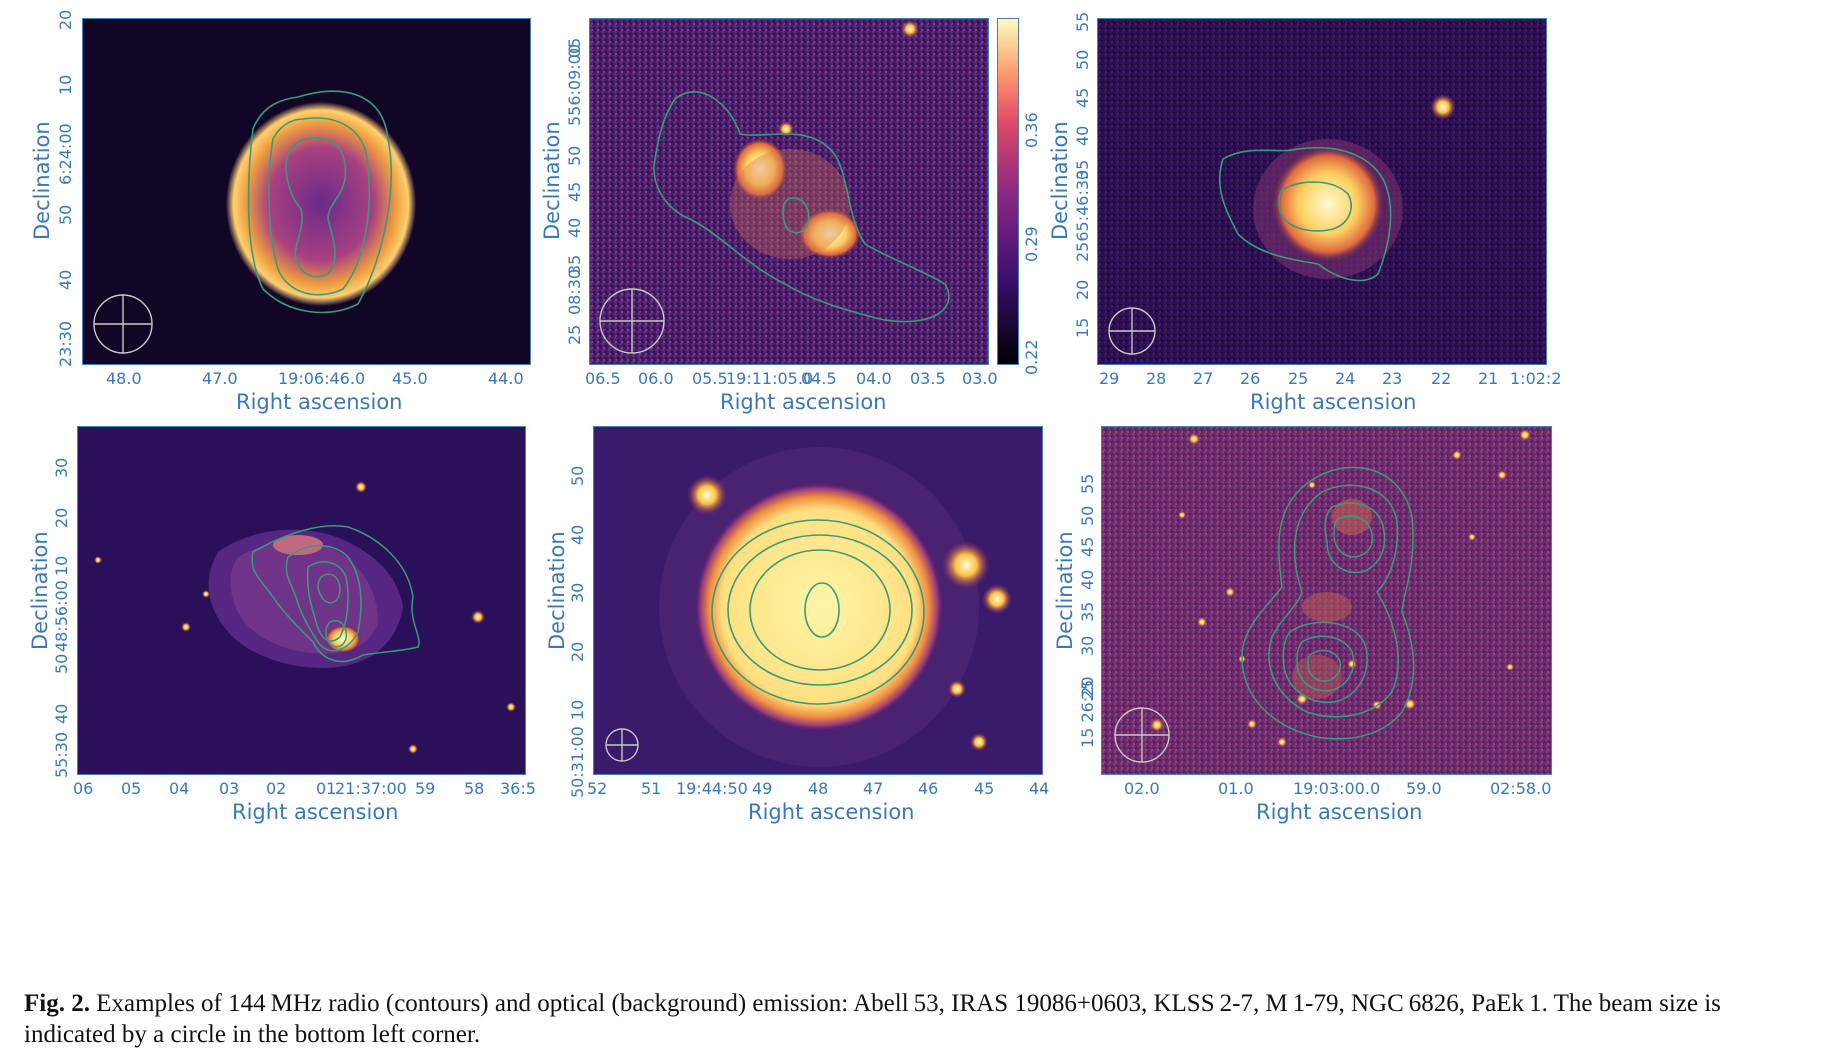  What do you see at coordinates (818, 788) in the screenshot?
I see `x-tick: 48` at bounding box center [818, 788].